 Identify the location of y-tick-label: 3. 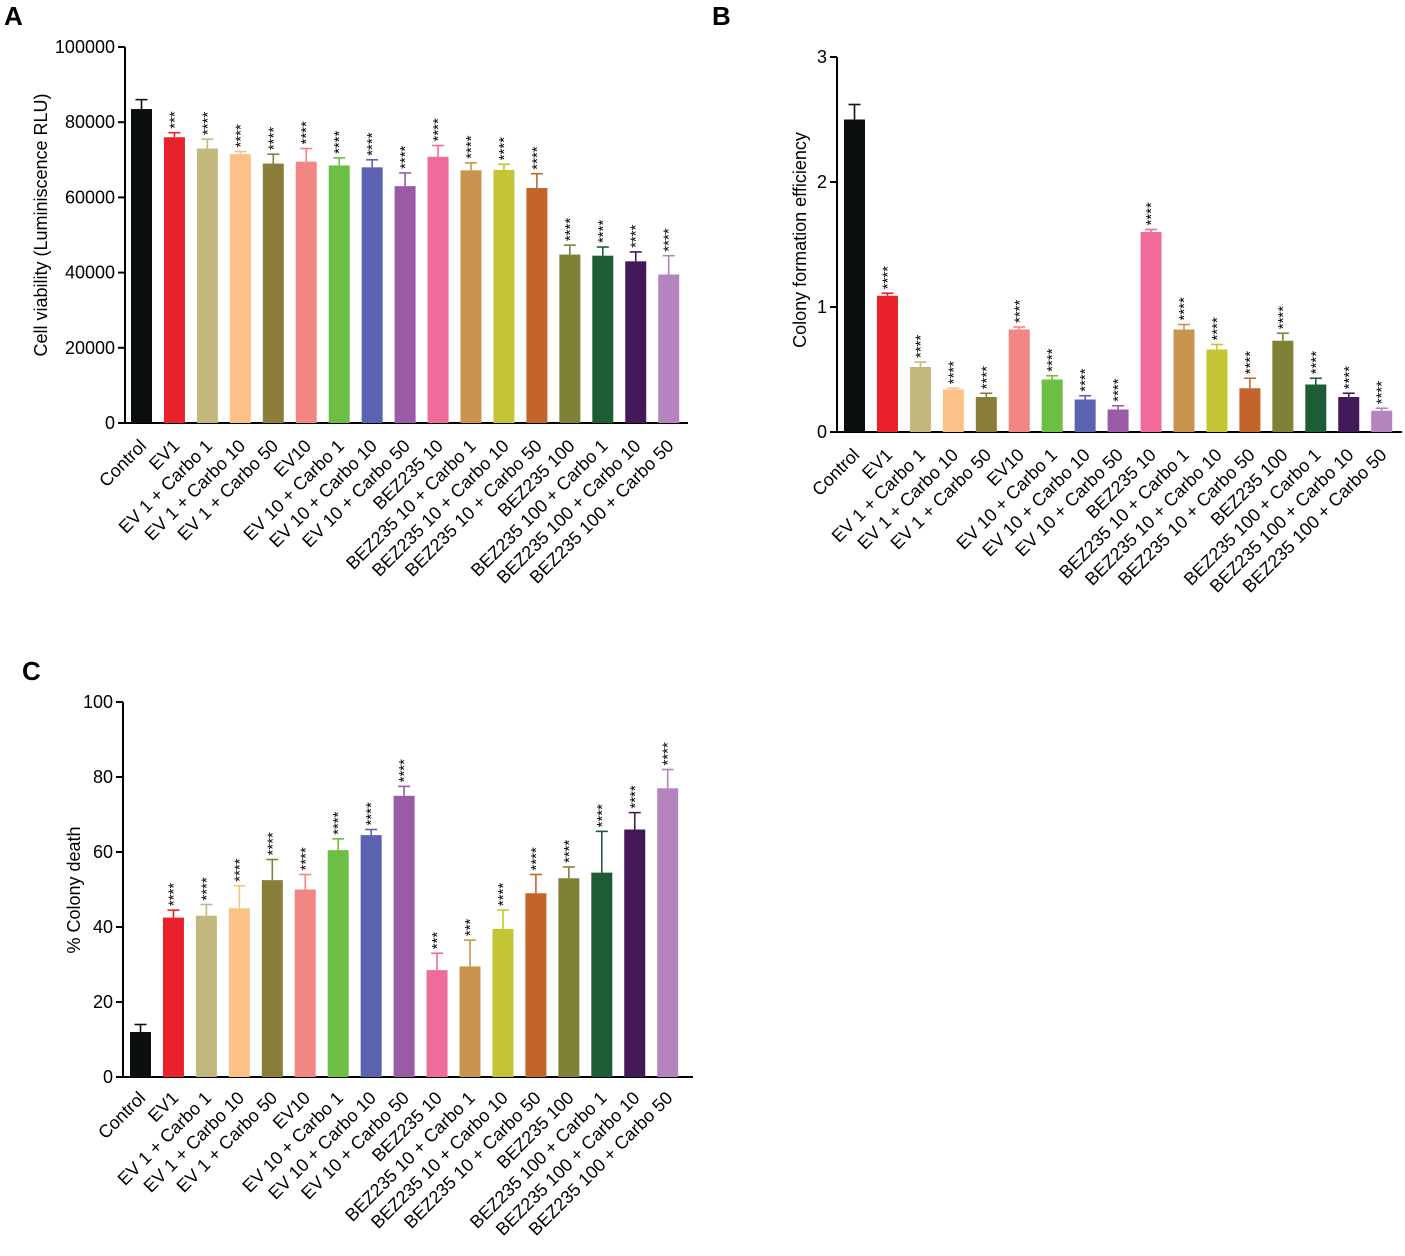
(822, 57).